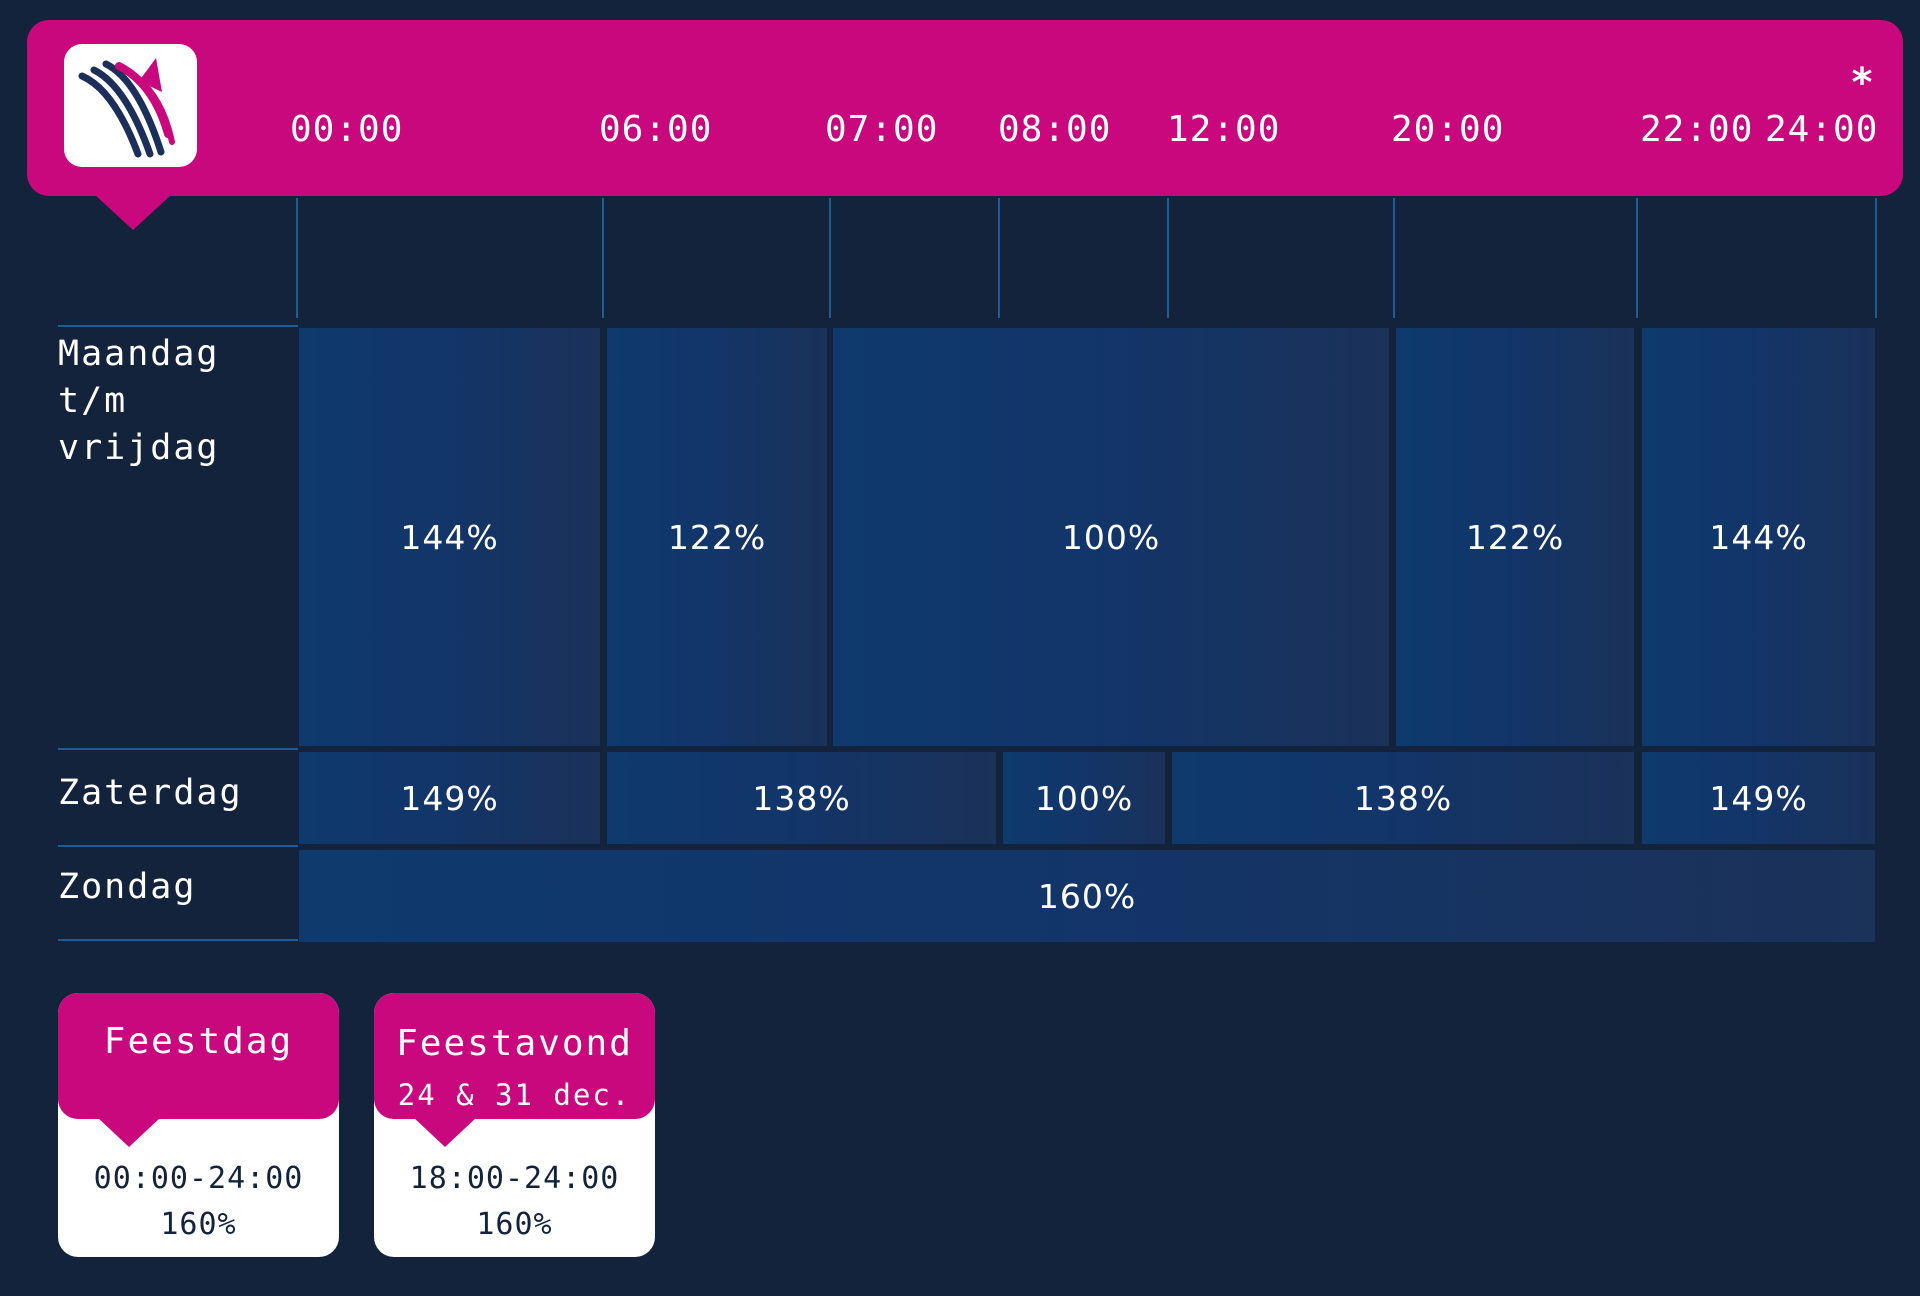 The width and height of the screenshot is (1920, 1296). What do you see at coordinates (514, 1095) in the screenshot?
I see `card-feestavond-subtitle: 24 & 31 dec.` at bounding box center [514, 1095].